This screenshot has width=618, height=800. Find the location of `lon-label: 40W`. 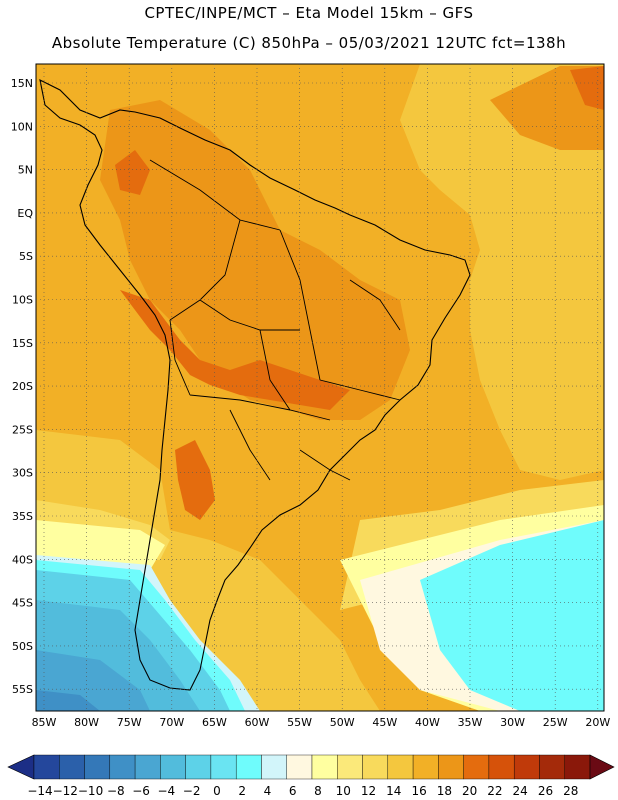

lon-label: 40W is located at coordinates (427, 722).